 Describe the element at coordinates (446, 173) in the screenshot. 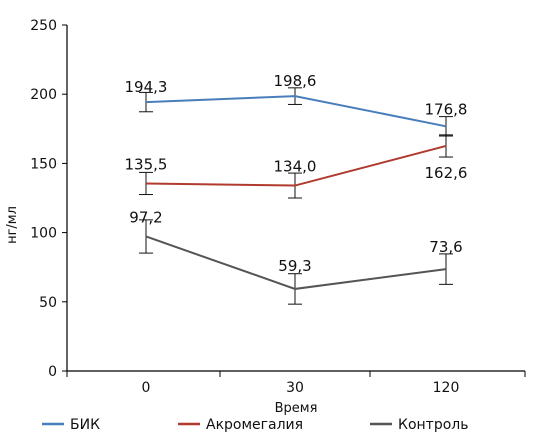

I see `data-label: 162,6` at that location.